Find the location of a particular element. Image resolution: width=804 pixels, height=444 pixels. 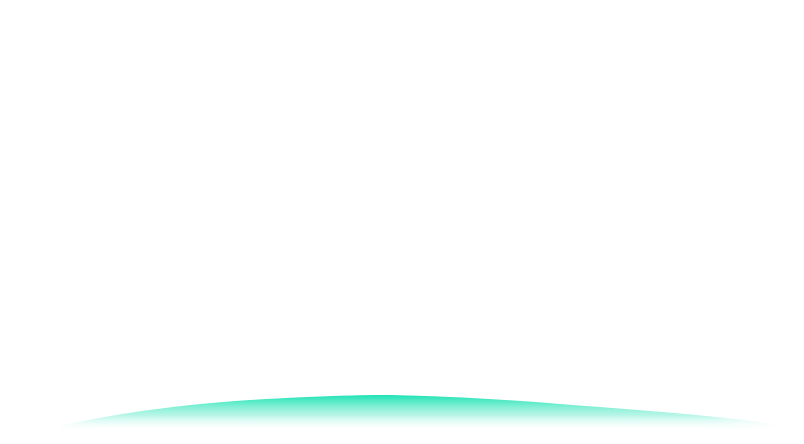

teal-gradient-wave-icon is located at coordinates (402, 414).